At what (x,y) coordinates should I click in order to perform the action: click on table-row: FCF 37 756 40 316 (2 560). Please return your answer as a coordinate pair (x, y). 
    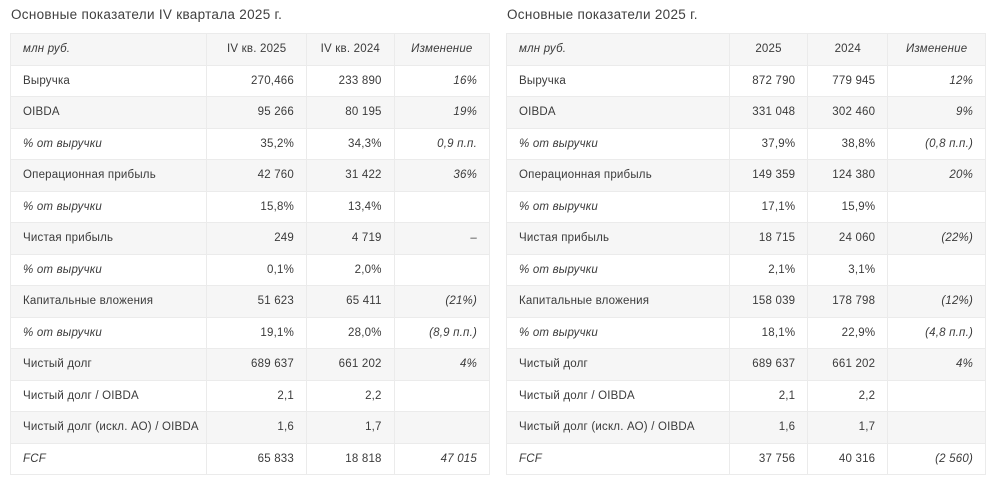
    Looking at the image, I should click on (746, 458).